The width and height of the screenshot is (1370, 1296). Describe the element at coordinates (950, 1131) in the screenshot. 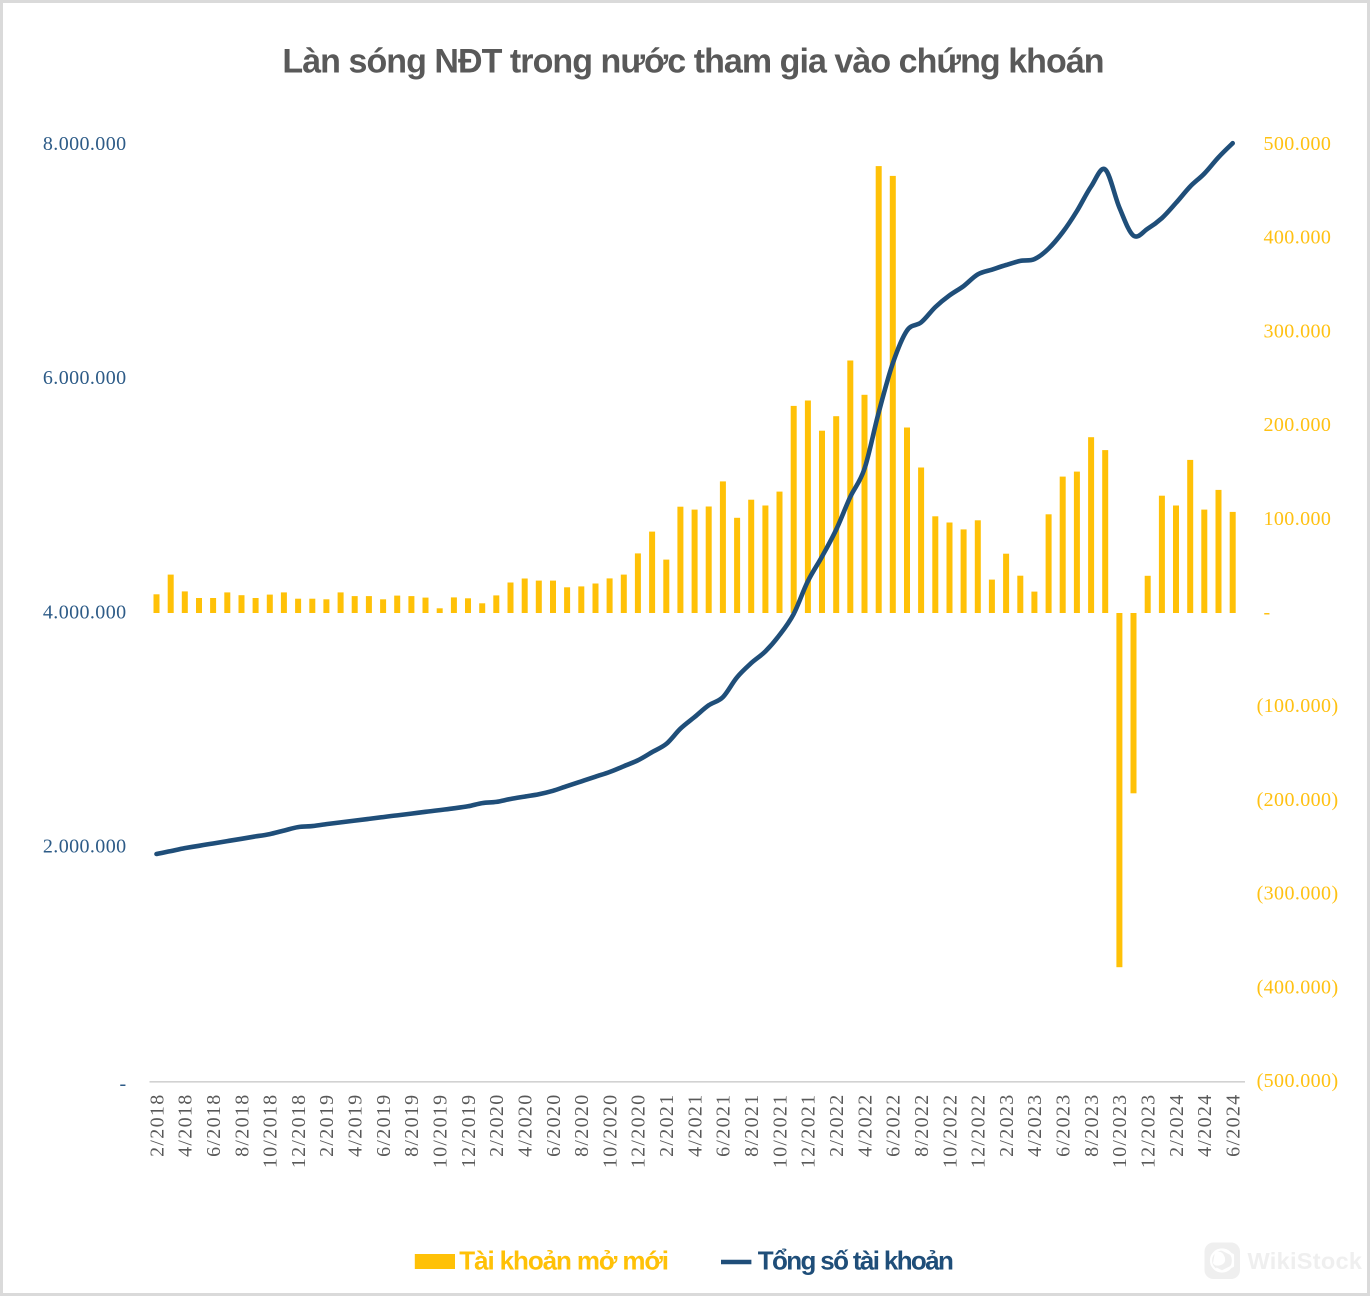

I see `svg-text: 10/2022` at that location.